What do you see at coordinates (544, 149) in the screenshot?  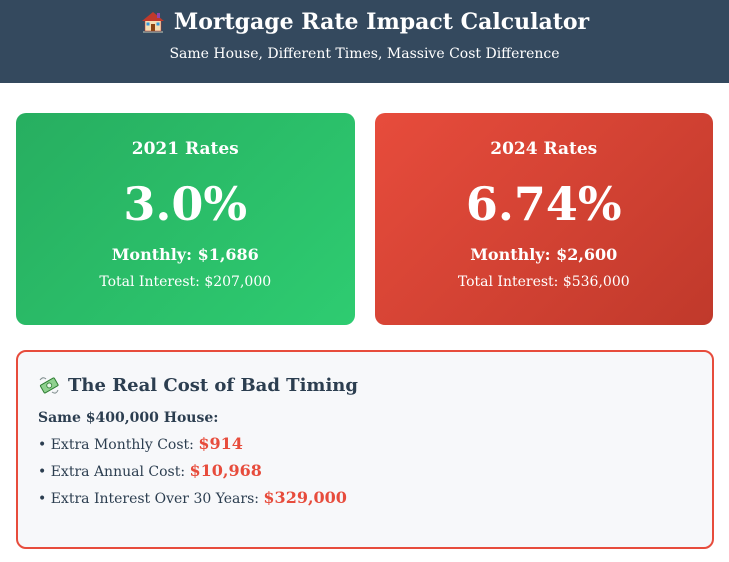 I see `rate-card-year: 2024 Rates` at bounding box center [544, 149].